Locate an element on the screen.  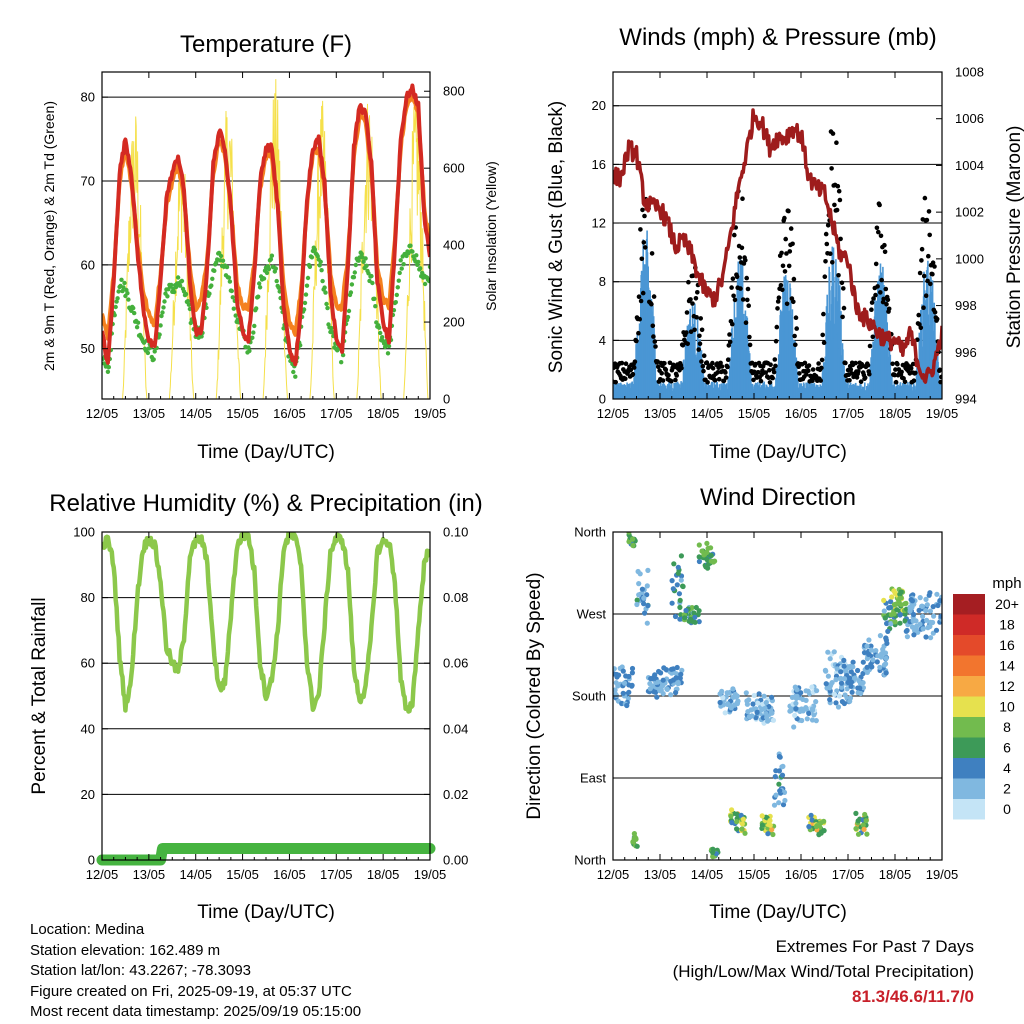
x-tick-label: 14/05 is located at coordinates (707, 874).